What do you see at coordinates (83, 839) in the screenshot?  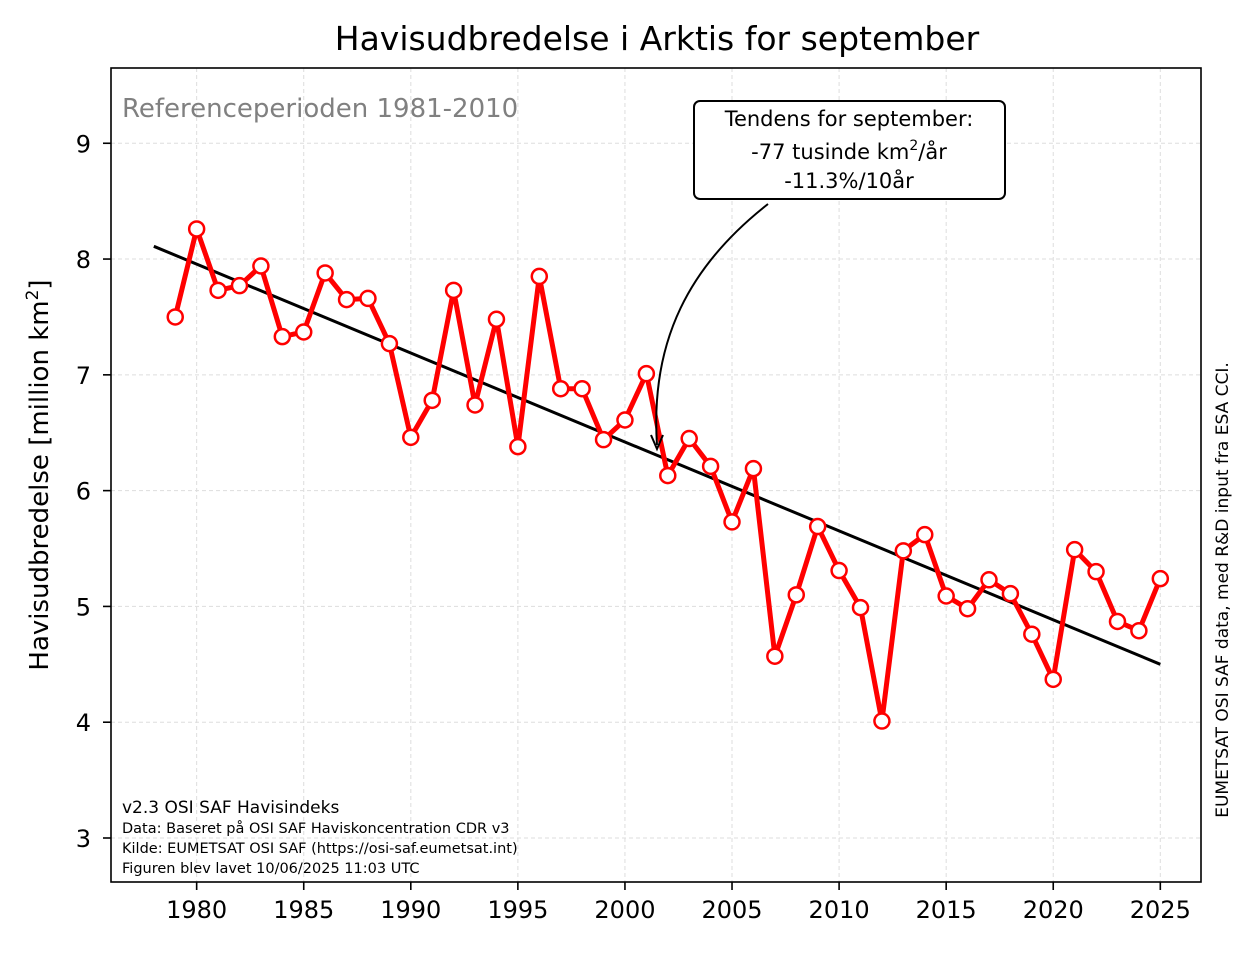 I see `y-tick-label: 3` at bounding box center [83, 839].